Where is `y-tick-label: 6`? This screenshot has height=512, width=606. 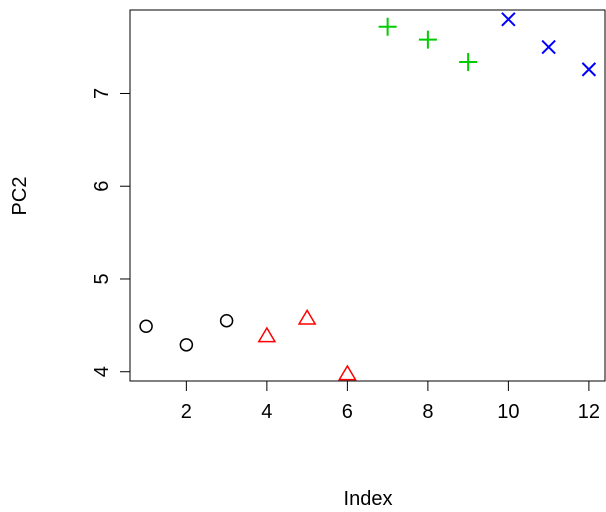
y-tick-label: 6 is located at coordinates (102, 186).